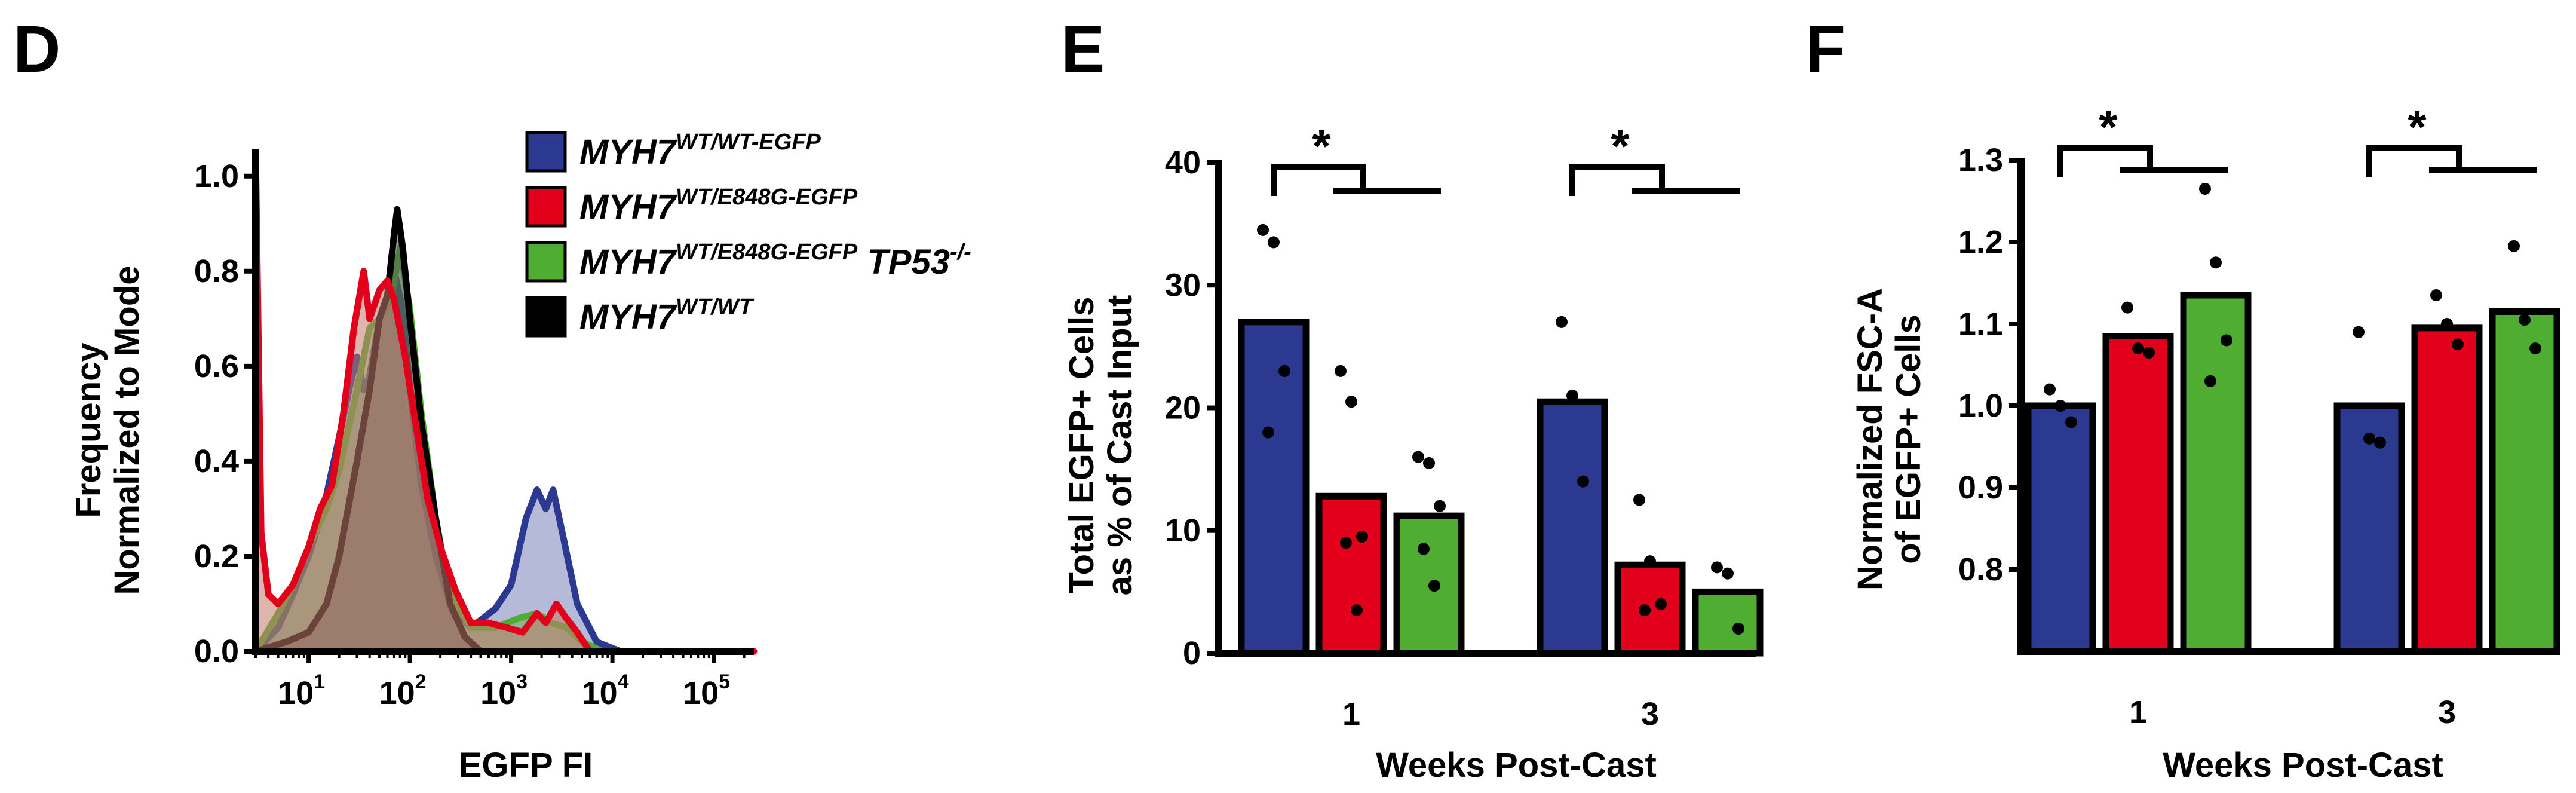 The width and height of the screenshot is (2576, 793). Describe the element at coordinates (1183, 285) in the screenshot. I see `y-tick-label: 30` at that location.